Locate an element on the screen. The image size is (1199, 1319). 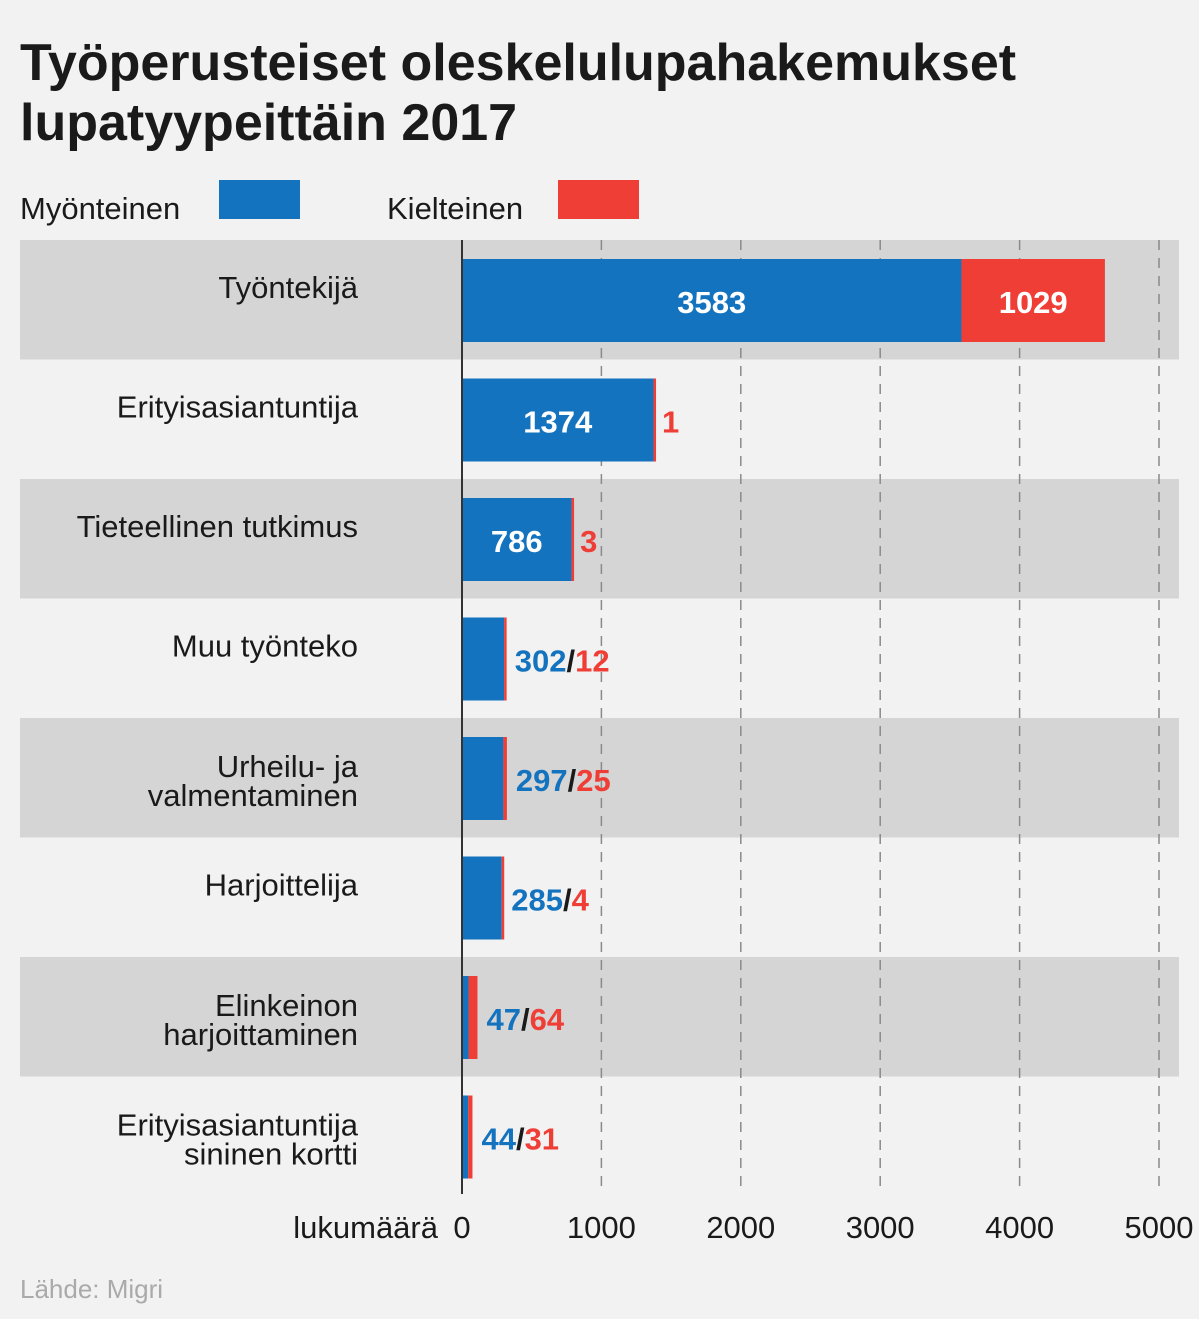
x-tick-label: 2000 is located at coordinates (740, 1227).